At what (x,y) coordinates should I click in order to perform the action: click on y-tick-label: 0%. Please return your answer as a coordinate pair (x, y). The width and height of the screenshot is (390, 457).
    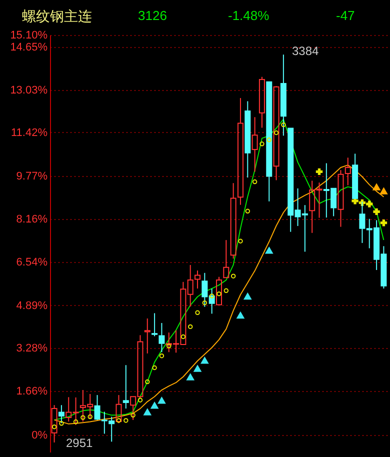
    Looking at the image, I should click on (40, 436).